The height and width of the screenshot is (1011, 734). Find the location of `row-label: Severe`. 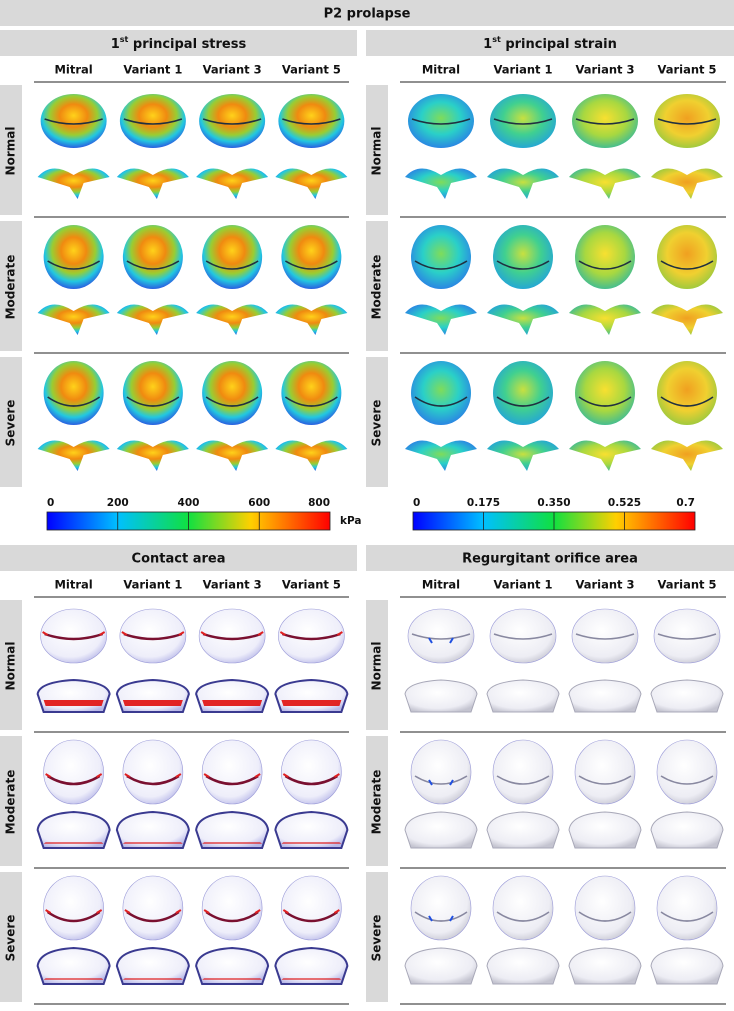

row-label: Severe is located at coordinates (377, 423).